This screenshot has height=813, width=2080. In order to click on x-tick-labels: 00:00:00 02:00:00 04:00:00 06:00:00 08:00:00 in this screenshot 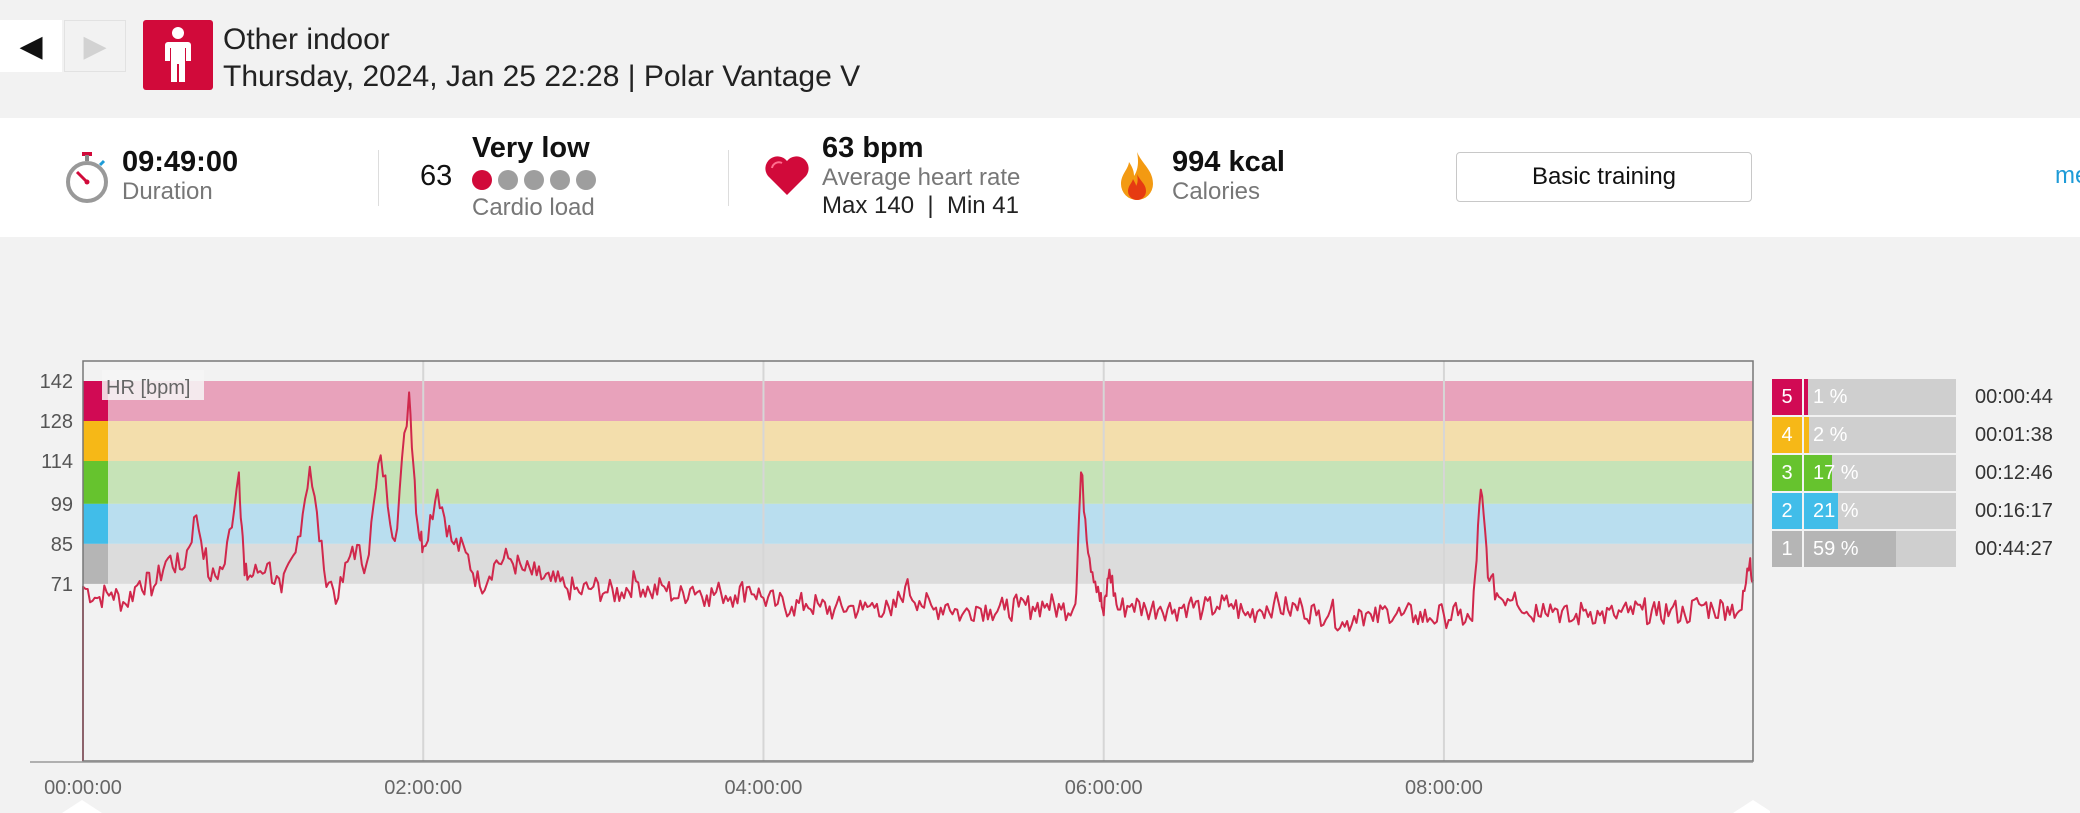, I will do `click(763, 788)`.